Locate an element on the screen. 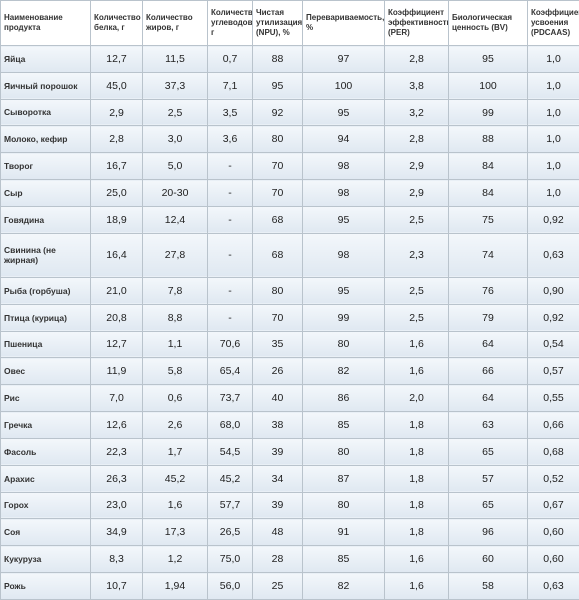  table-cell: 97 is located at coordinates (343, 59).